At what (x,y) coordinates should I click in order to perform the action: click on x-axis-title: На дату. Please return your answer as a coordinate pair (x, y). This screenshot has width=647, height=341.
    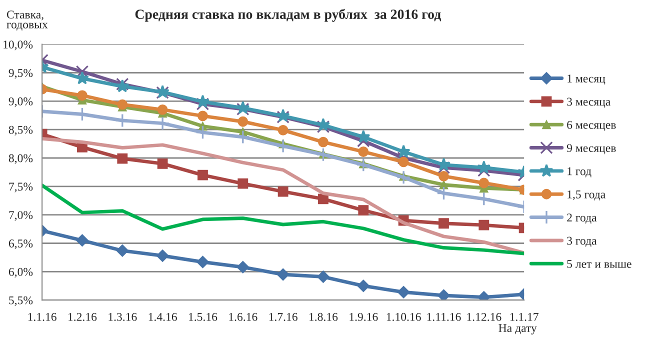
    Looking at the image, I should click on (517, 329).